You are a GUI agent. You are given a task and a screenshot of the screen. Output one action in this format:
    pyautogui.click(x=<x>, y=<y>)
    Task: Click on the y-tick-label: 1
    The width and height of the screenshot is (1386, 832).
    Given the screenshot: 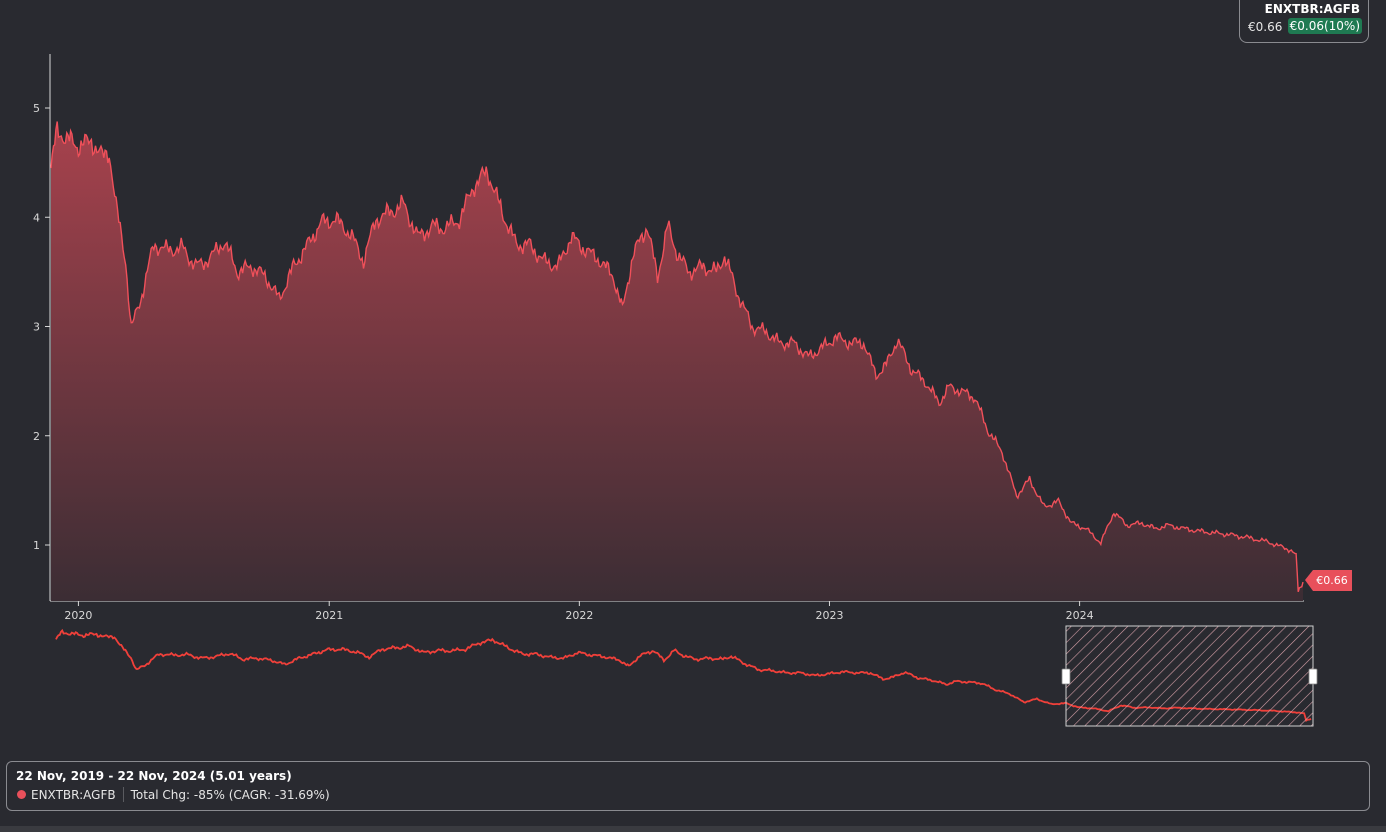 What is the action you would take?
    pyautogui.click(x=36, y=545)
    